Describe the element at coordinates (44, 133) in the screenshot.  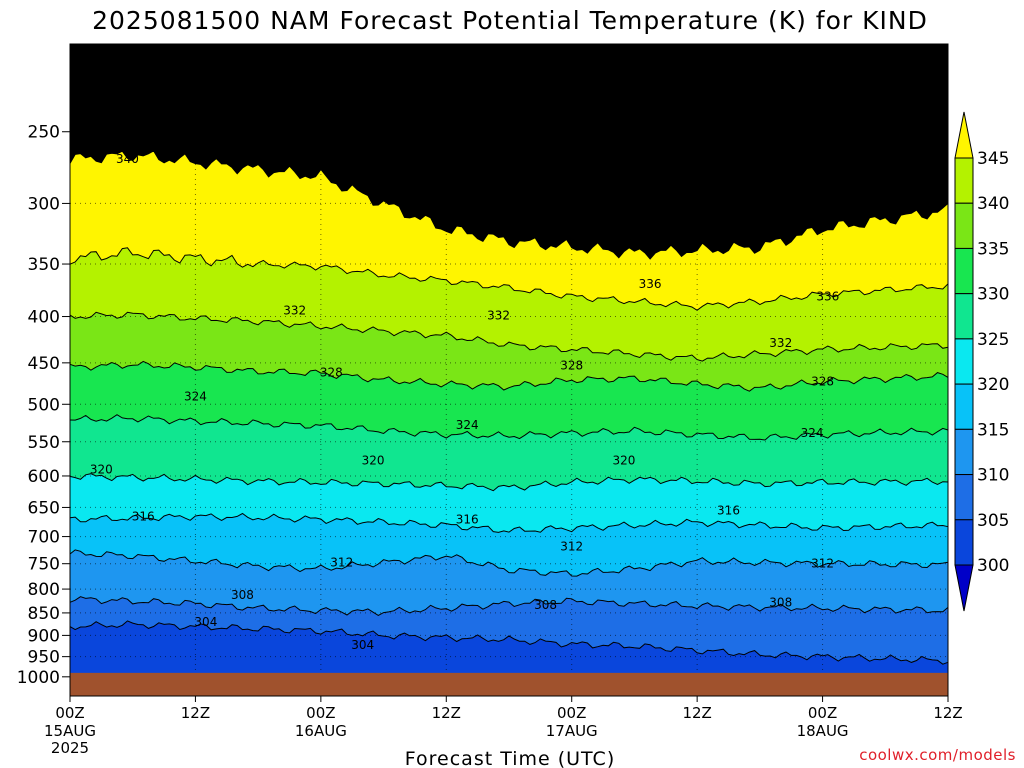
I see `y-tick-label: 250` at that location.